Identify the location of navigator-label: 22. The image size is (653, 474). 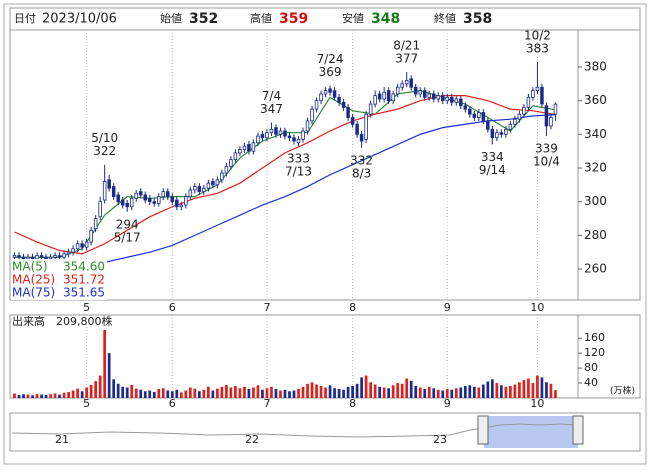
(252, 439).